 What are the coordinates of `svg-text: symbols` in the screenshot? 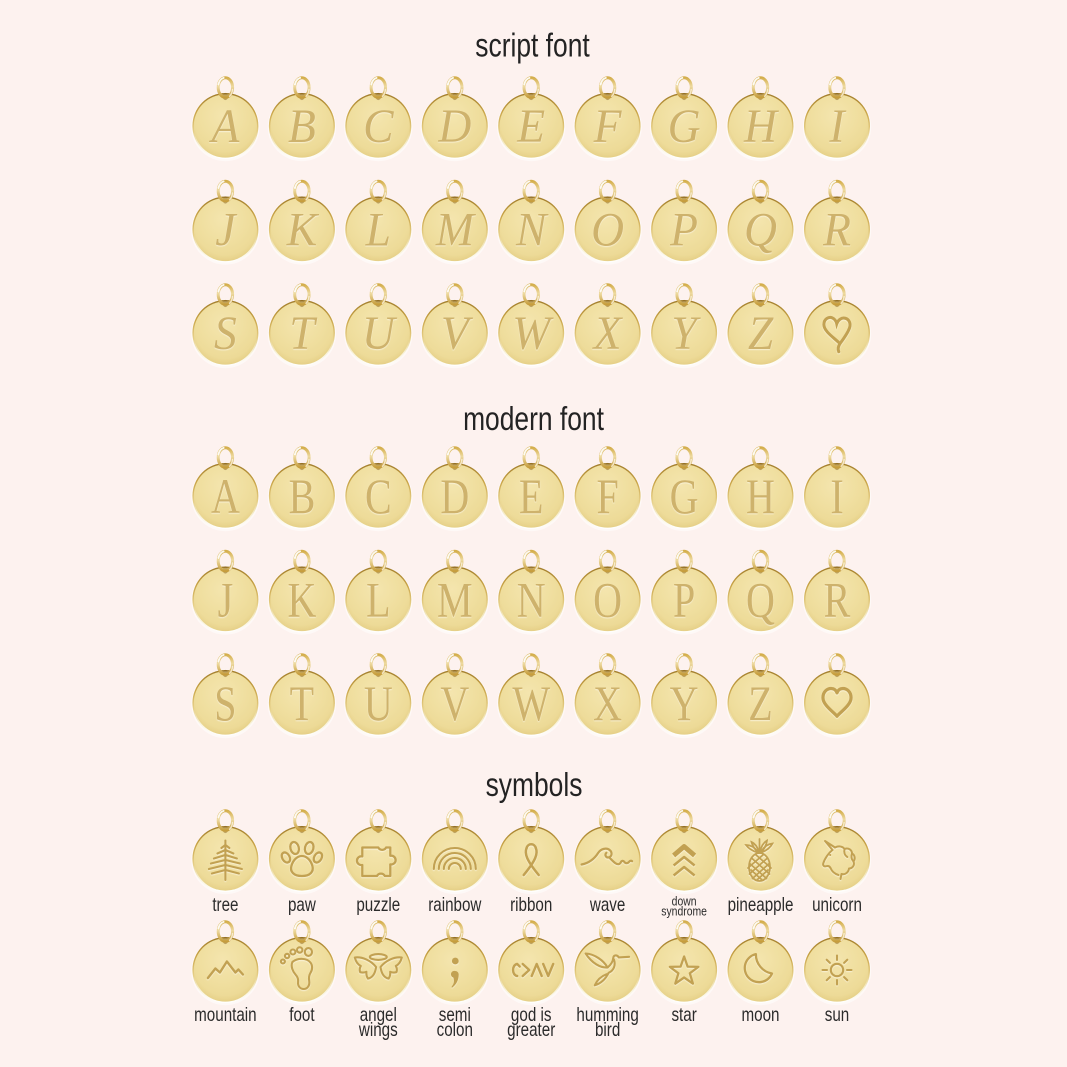 It's located at (534, 785).